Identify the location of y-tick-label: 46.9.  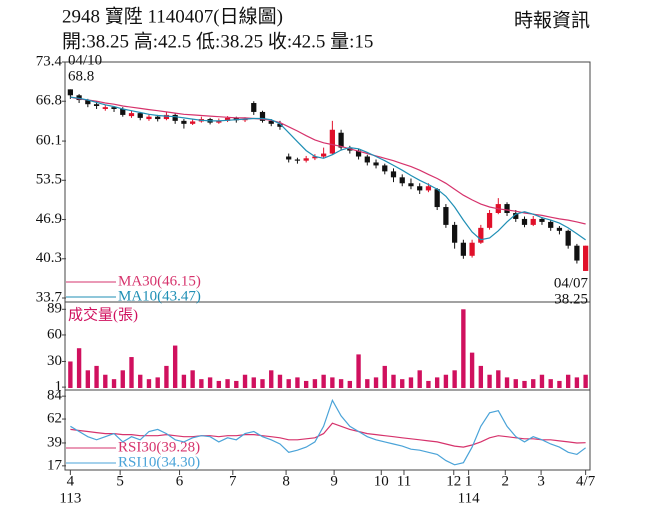
(49, 219).